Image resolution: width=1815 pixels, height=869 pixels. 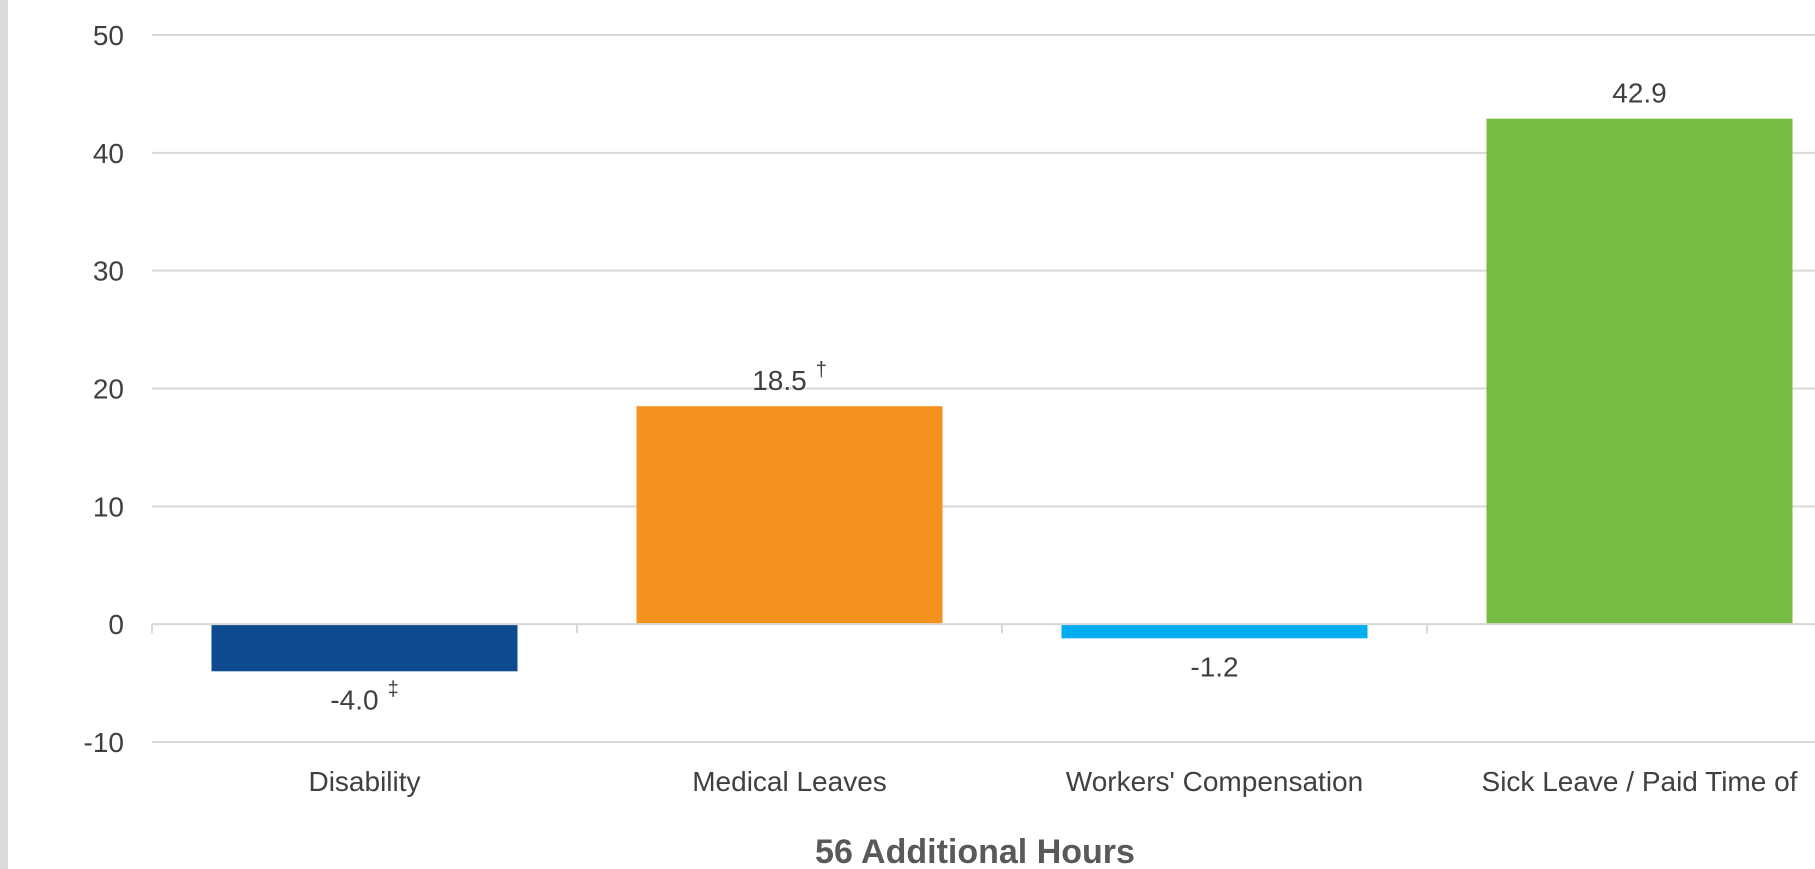 I want to click on category-label: Sick Leave / Paid Time of, so click(x=1640, y=781).